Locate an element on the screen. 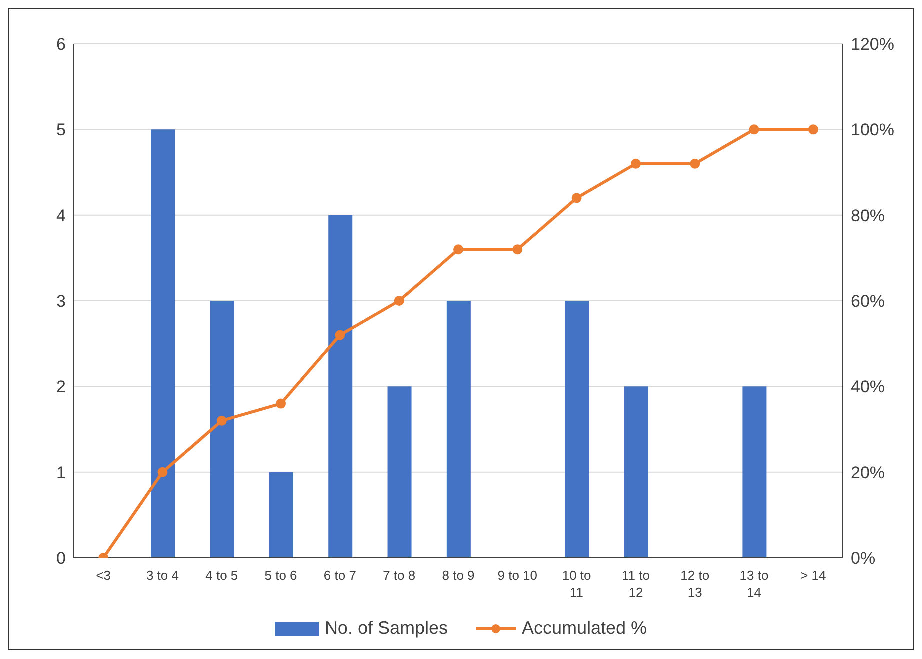 This screenshot has width=922, height=659. x-tick-label: 8 to 9 is located at coordinates (458, 575).